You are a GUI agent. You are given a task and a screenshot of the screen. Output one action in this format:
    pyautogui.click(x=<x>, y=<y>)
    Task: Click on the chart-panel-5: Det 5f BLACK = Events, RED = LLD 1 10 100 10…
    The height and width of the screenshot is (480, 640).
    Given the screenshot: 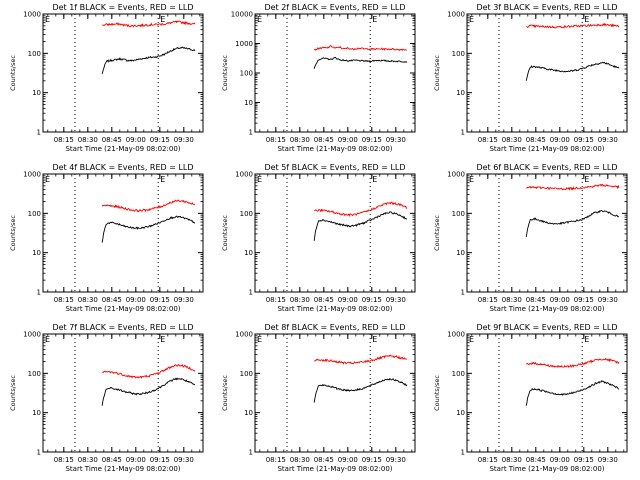 What is the action you would take?
    pyautogui.click(x=318, y=238)
    